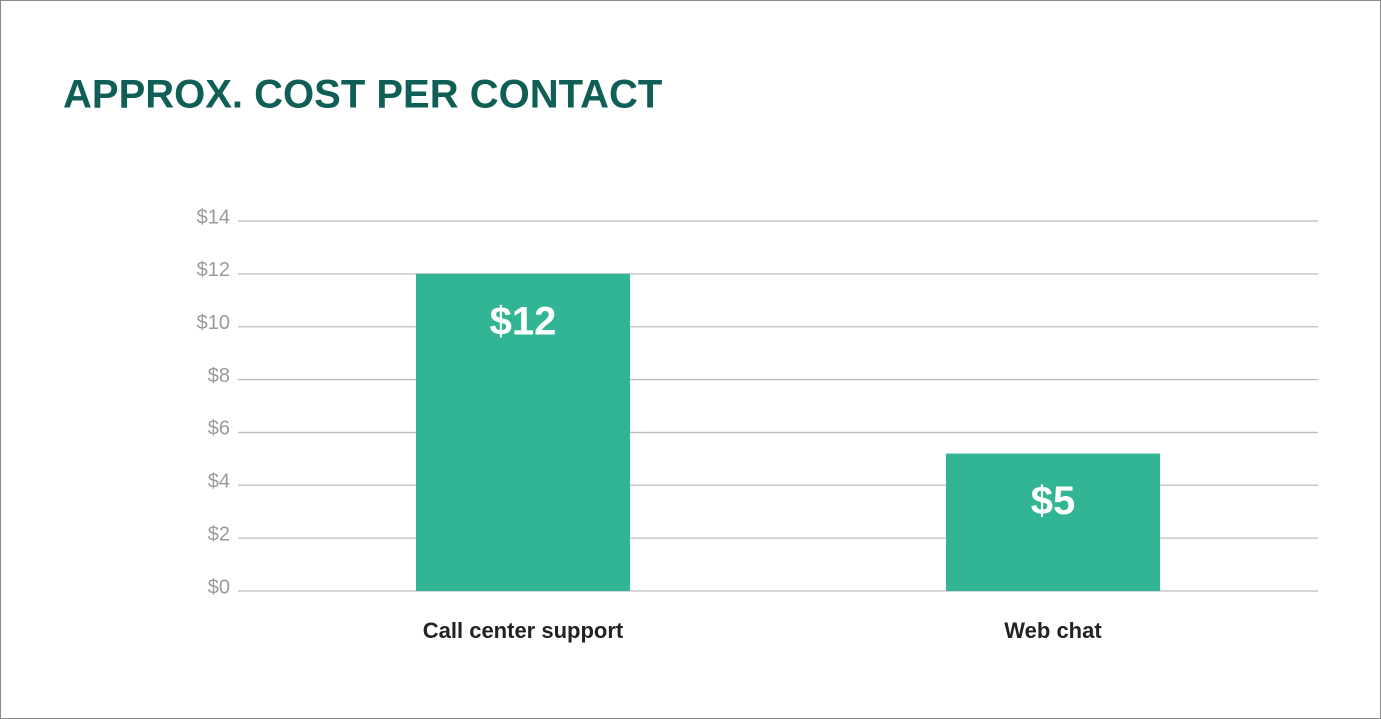 The image size is (1381, 719). I want to click on chart-title: APPROX. COST PER CONTACT, so click(362, 95).